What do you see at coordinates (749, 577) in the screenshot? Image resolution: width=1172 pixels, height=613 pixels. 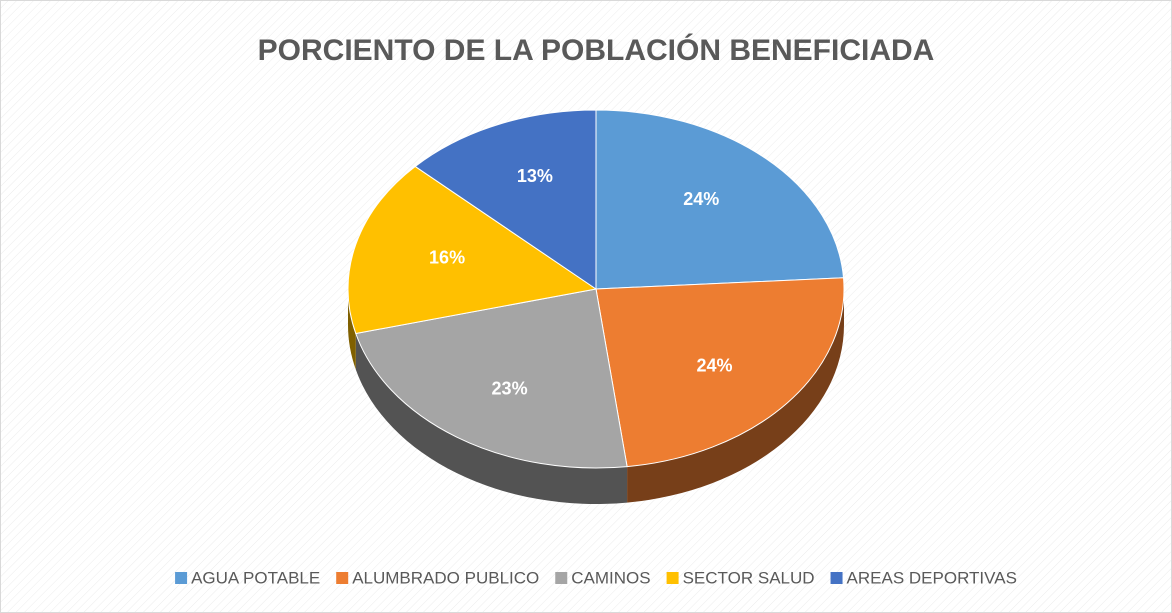 I see `legend-label: SECTOR SALUD` at bounding box center [749, 577].